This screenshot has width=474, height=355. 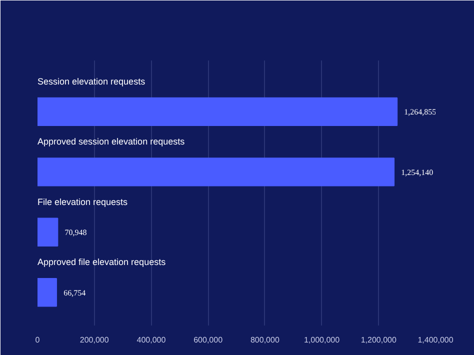 What do you see at coordinates (75, 293) in the screenshot?
I see `data-label: 66,754` at bounding box center [75, 293].